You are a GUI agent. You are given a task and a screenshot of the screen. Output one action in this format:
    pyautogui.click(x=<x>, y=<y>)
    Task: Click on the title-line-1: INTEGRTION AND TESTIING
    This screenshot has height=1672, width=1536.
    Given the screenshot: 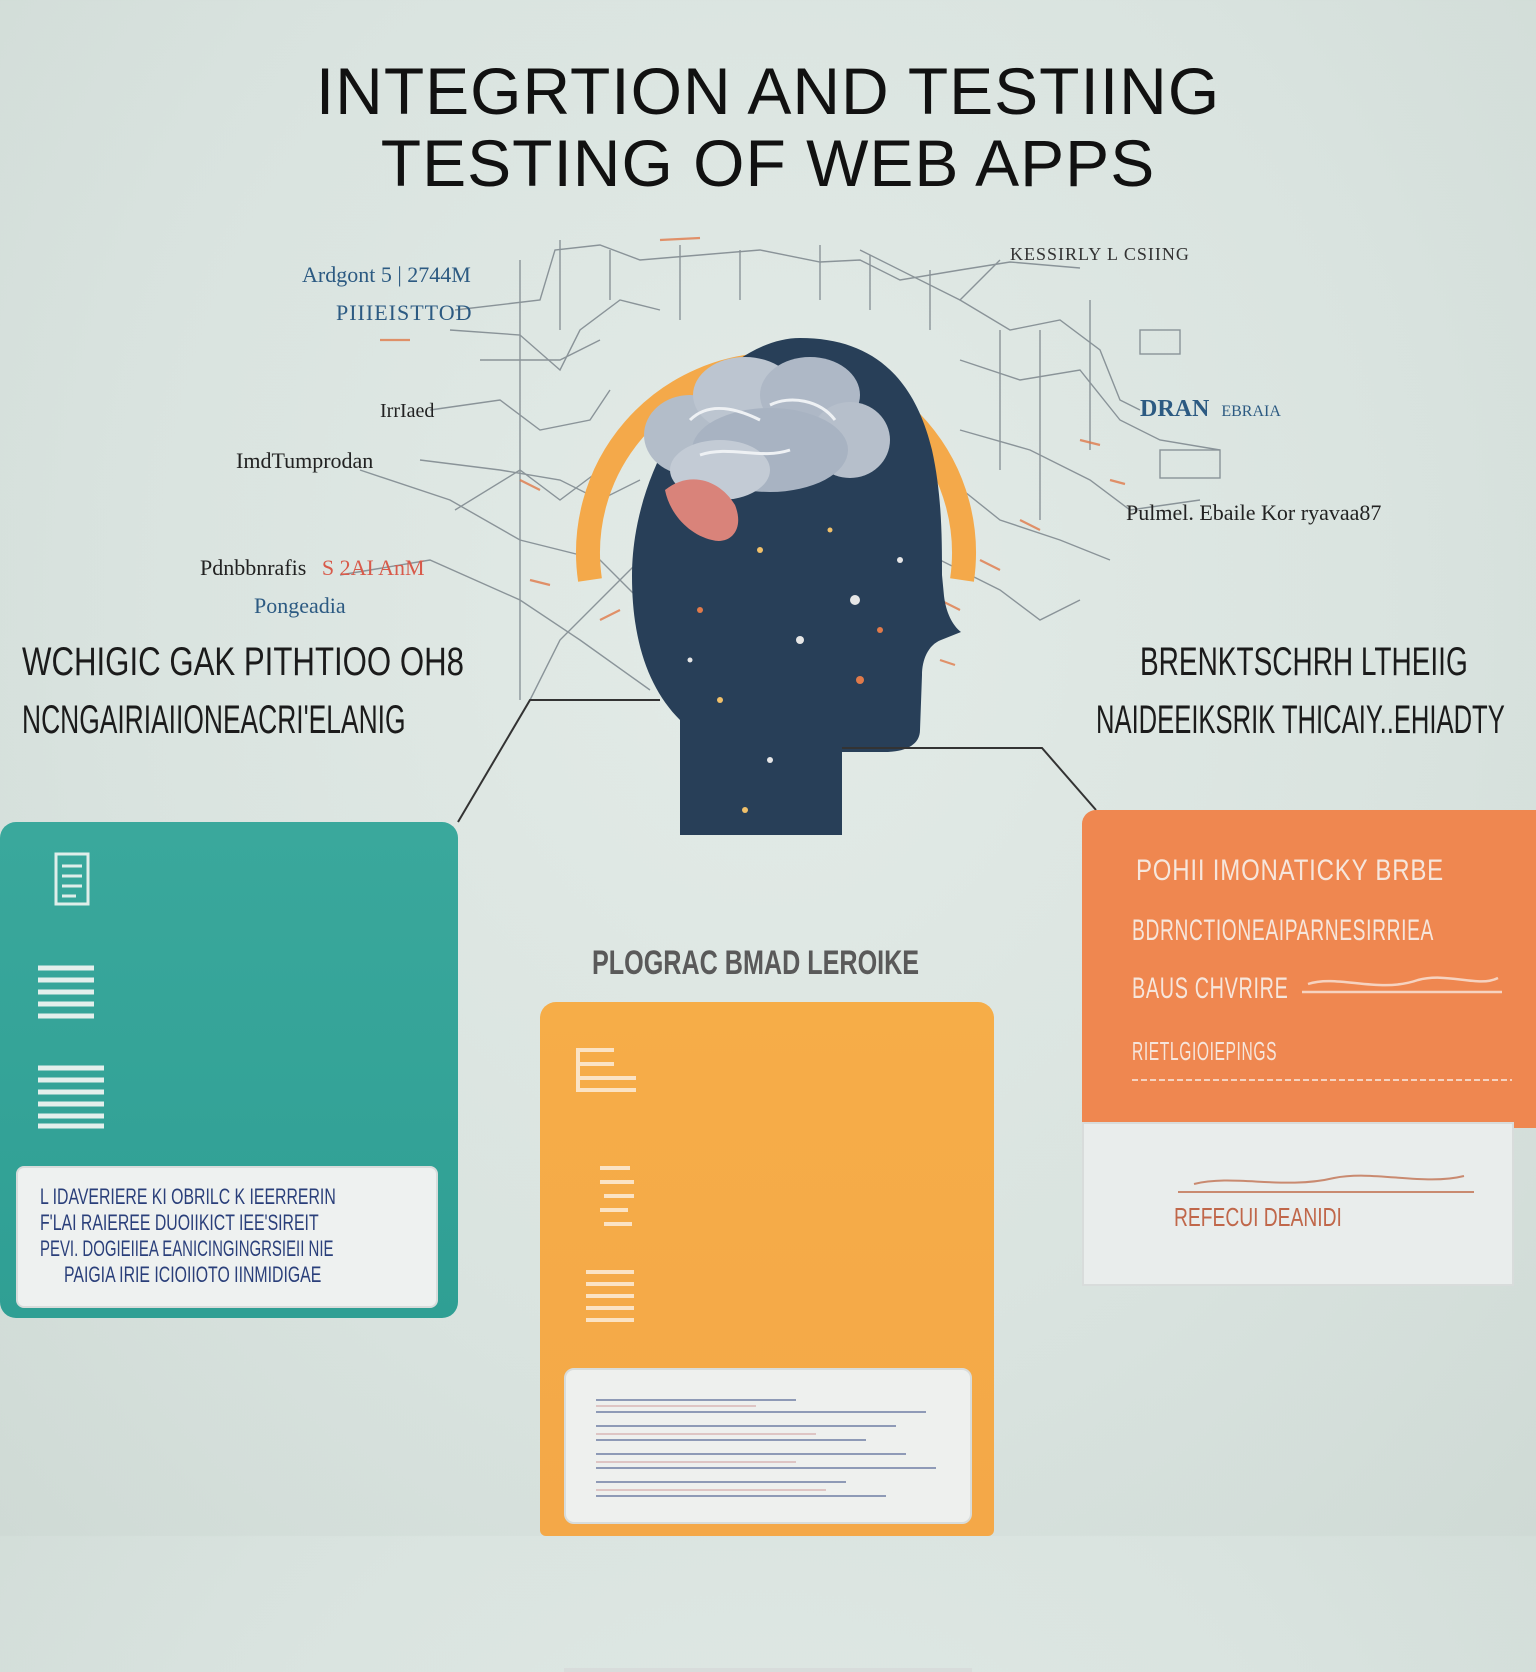 What is the action you would take?
    pyautogui.click(x=768, y=91)
    